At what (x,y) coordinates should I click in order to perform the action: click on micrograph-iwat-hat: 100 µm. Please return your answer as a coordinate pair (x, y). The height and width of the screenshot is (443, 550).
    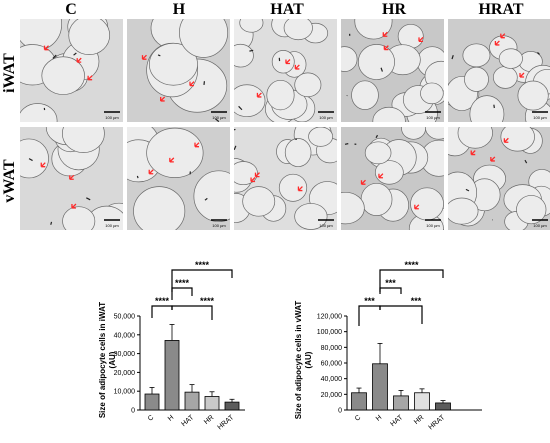
    Looking at the image, I should click on (285, 70).